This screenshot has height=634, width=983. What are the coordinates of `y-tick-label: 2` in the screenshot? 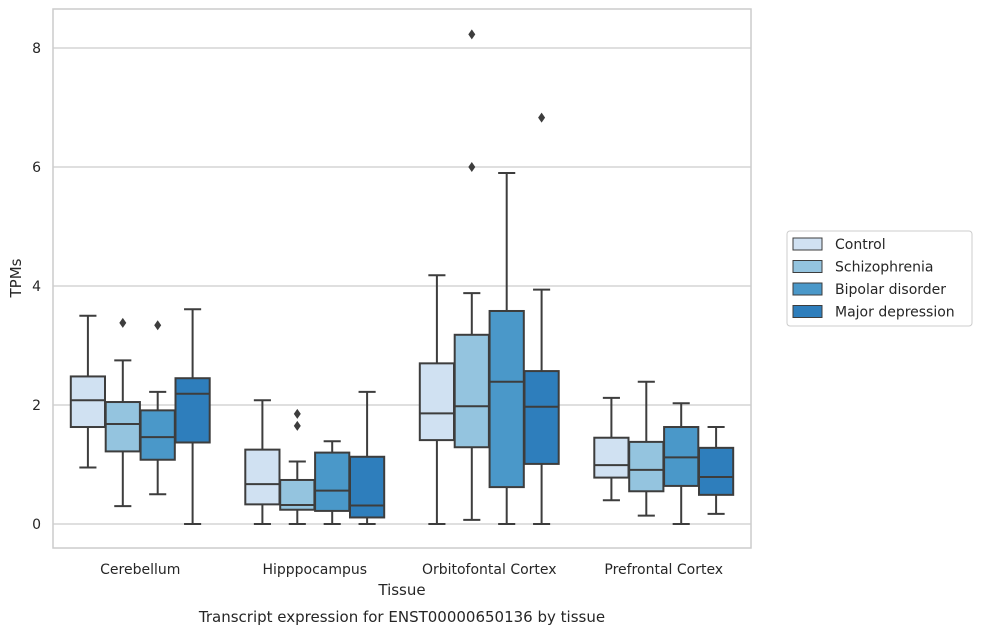 It's located at (36, 406).